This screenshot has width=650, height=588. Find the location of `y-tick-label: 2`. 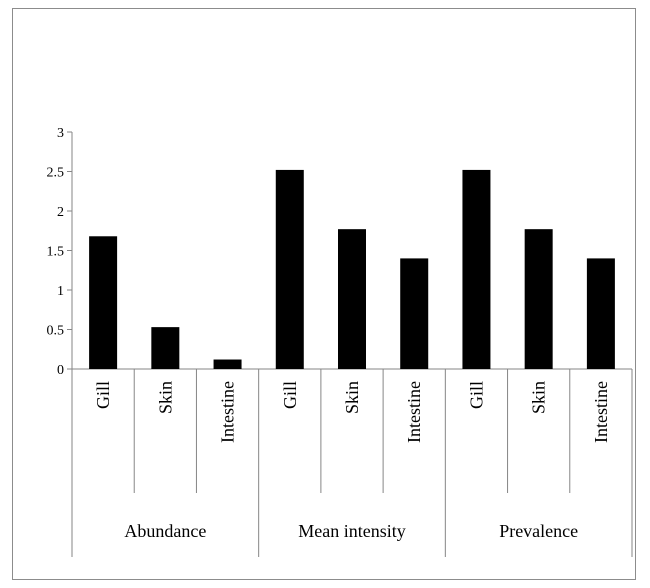

y-tick-label: 2 is located at coordinates (60, 212).